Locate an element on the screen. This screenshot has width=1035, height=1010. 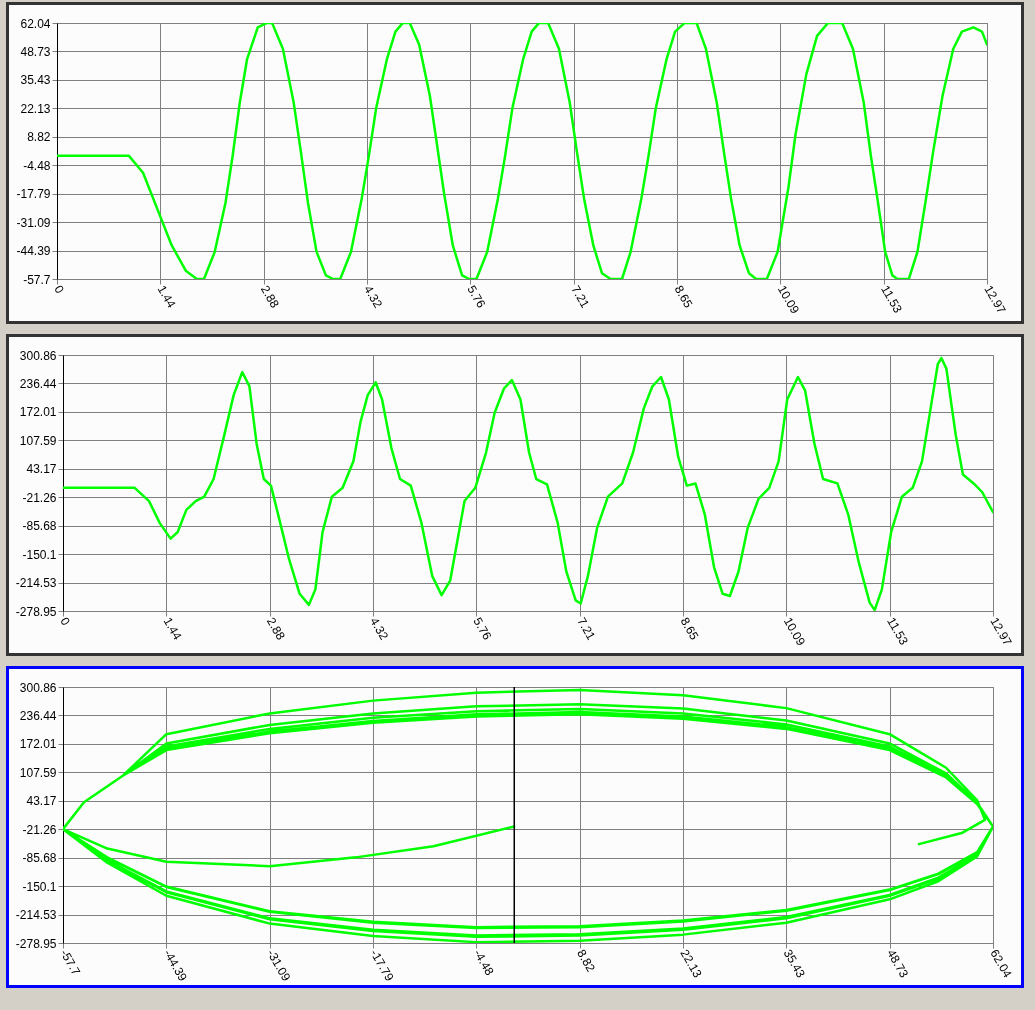
y-tick-label: -44.39 is located at coordinates (33, 251).